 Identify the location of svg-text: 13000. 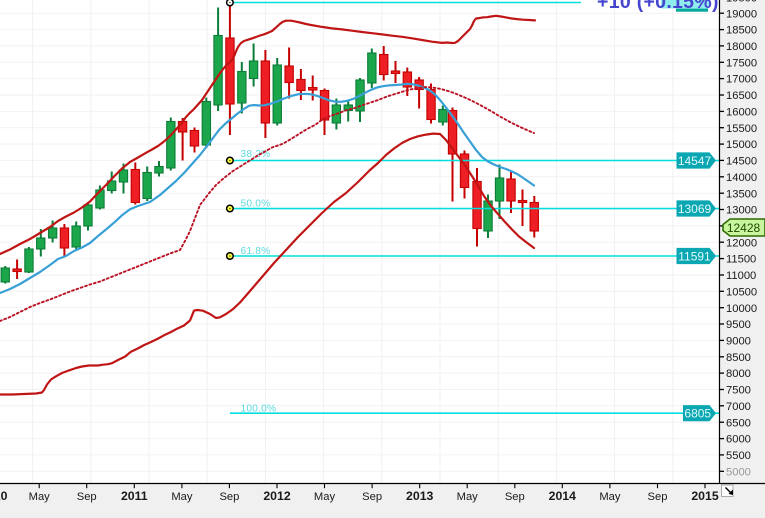
(741, 211).